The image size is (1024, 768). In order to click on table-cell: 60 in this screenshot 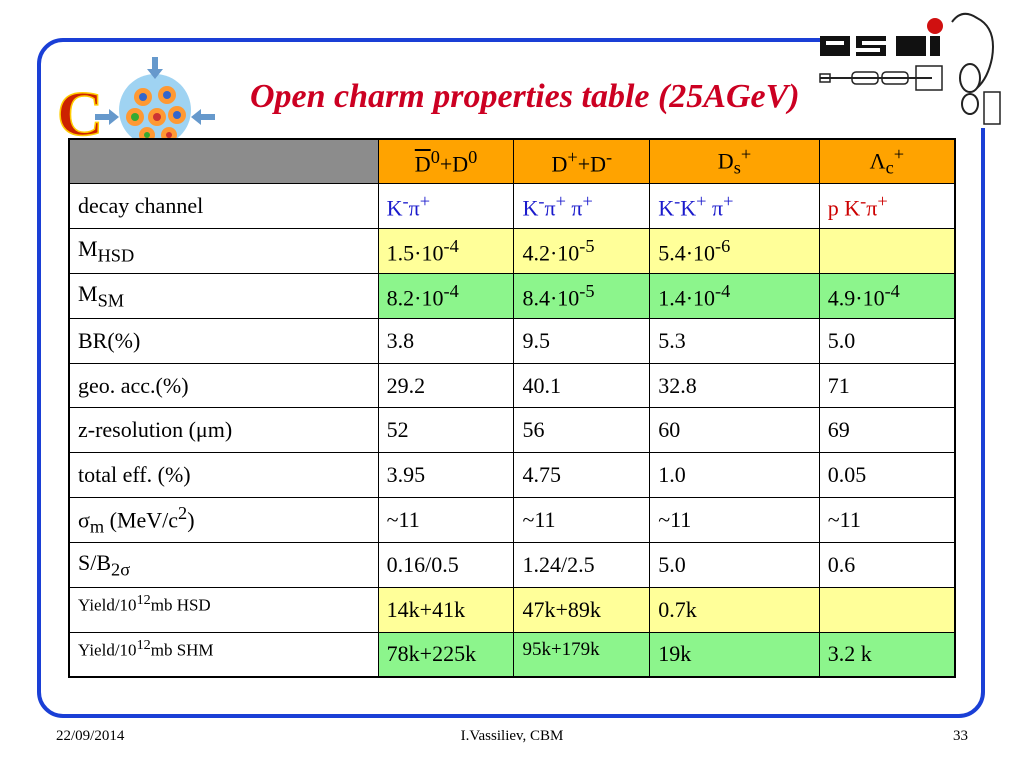, I will do `click(734, 430)`.